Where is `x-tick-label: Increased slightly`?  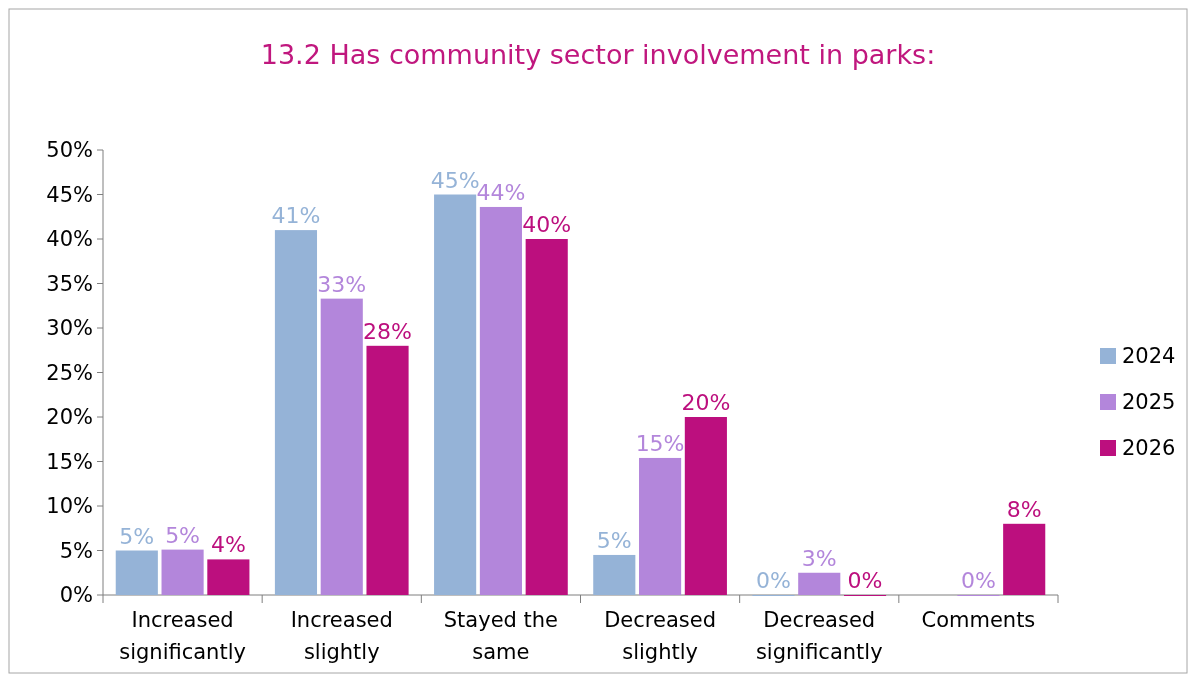
x-tick-label: Increased slightly is located at coordinates (341, 636).